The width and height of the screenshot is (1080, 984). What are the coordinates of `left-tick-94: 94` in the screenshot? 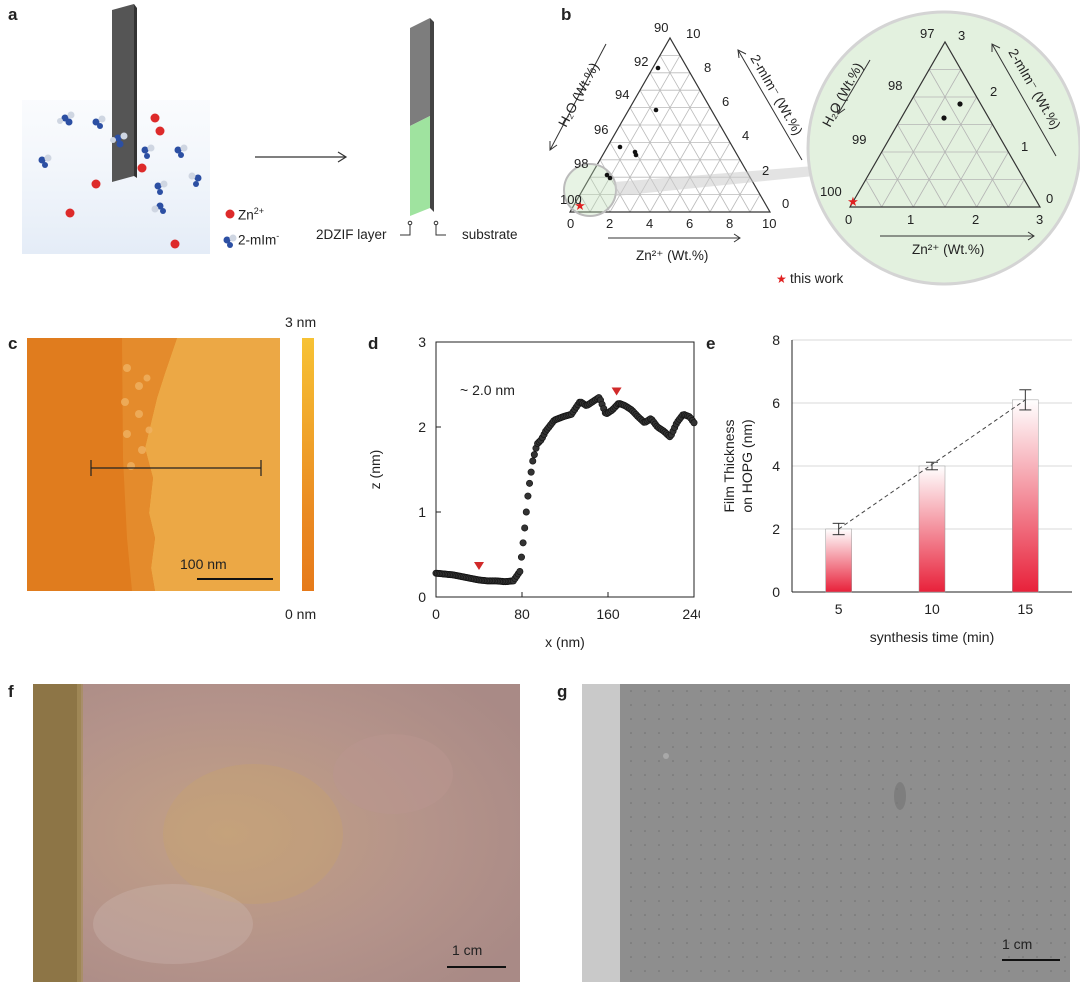 It's located at (622, 94).